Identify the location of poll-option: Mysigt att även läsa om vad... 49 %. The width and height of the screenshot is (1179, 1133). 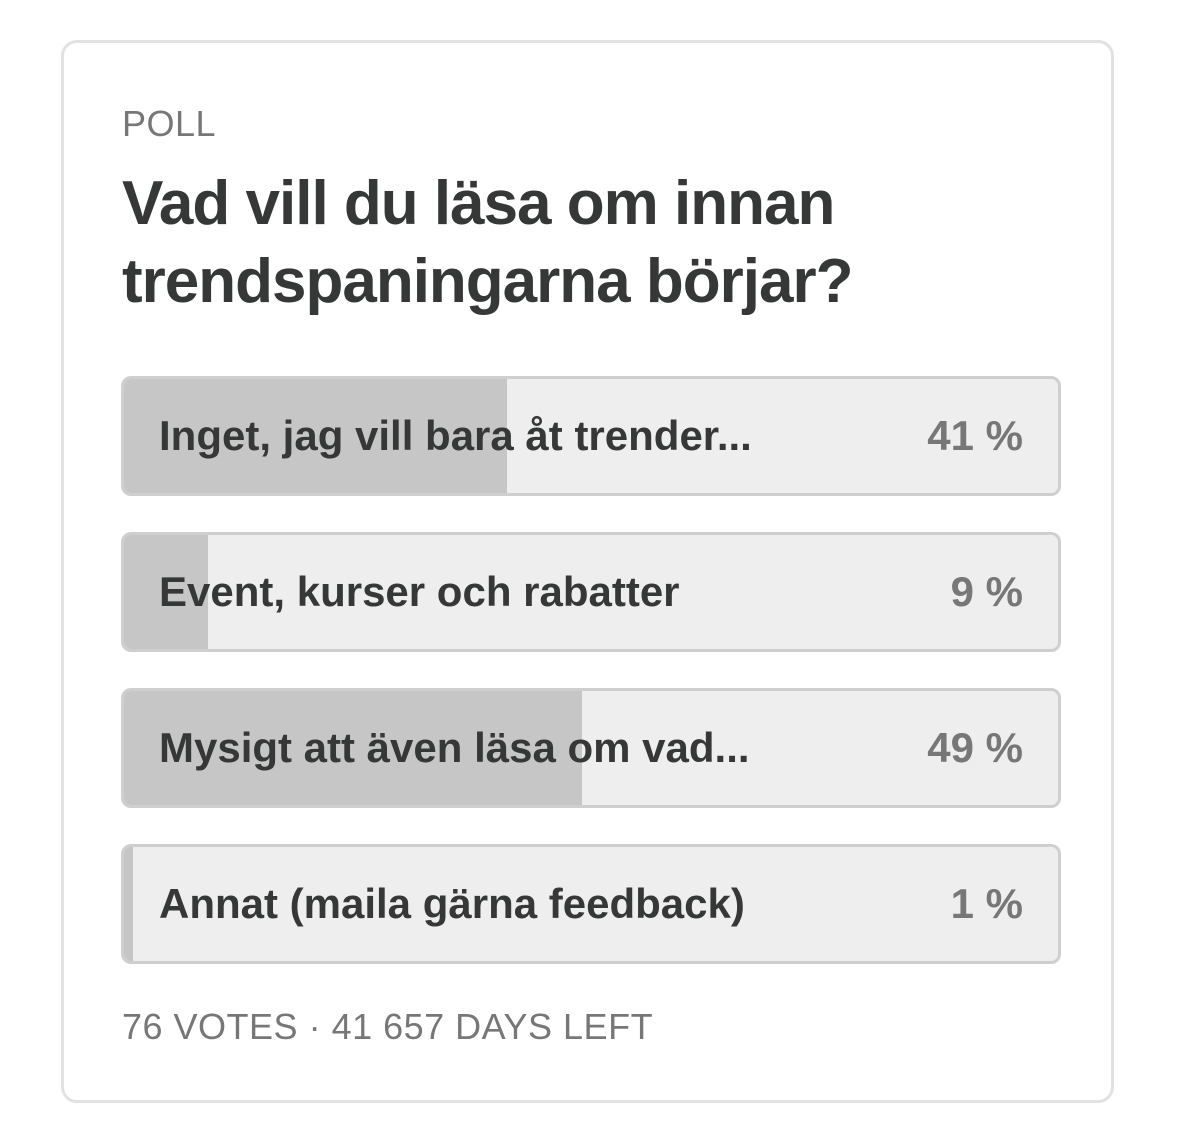
(591, 748).